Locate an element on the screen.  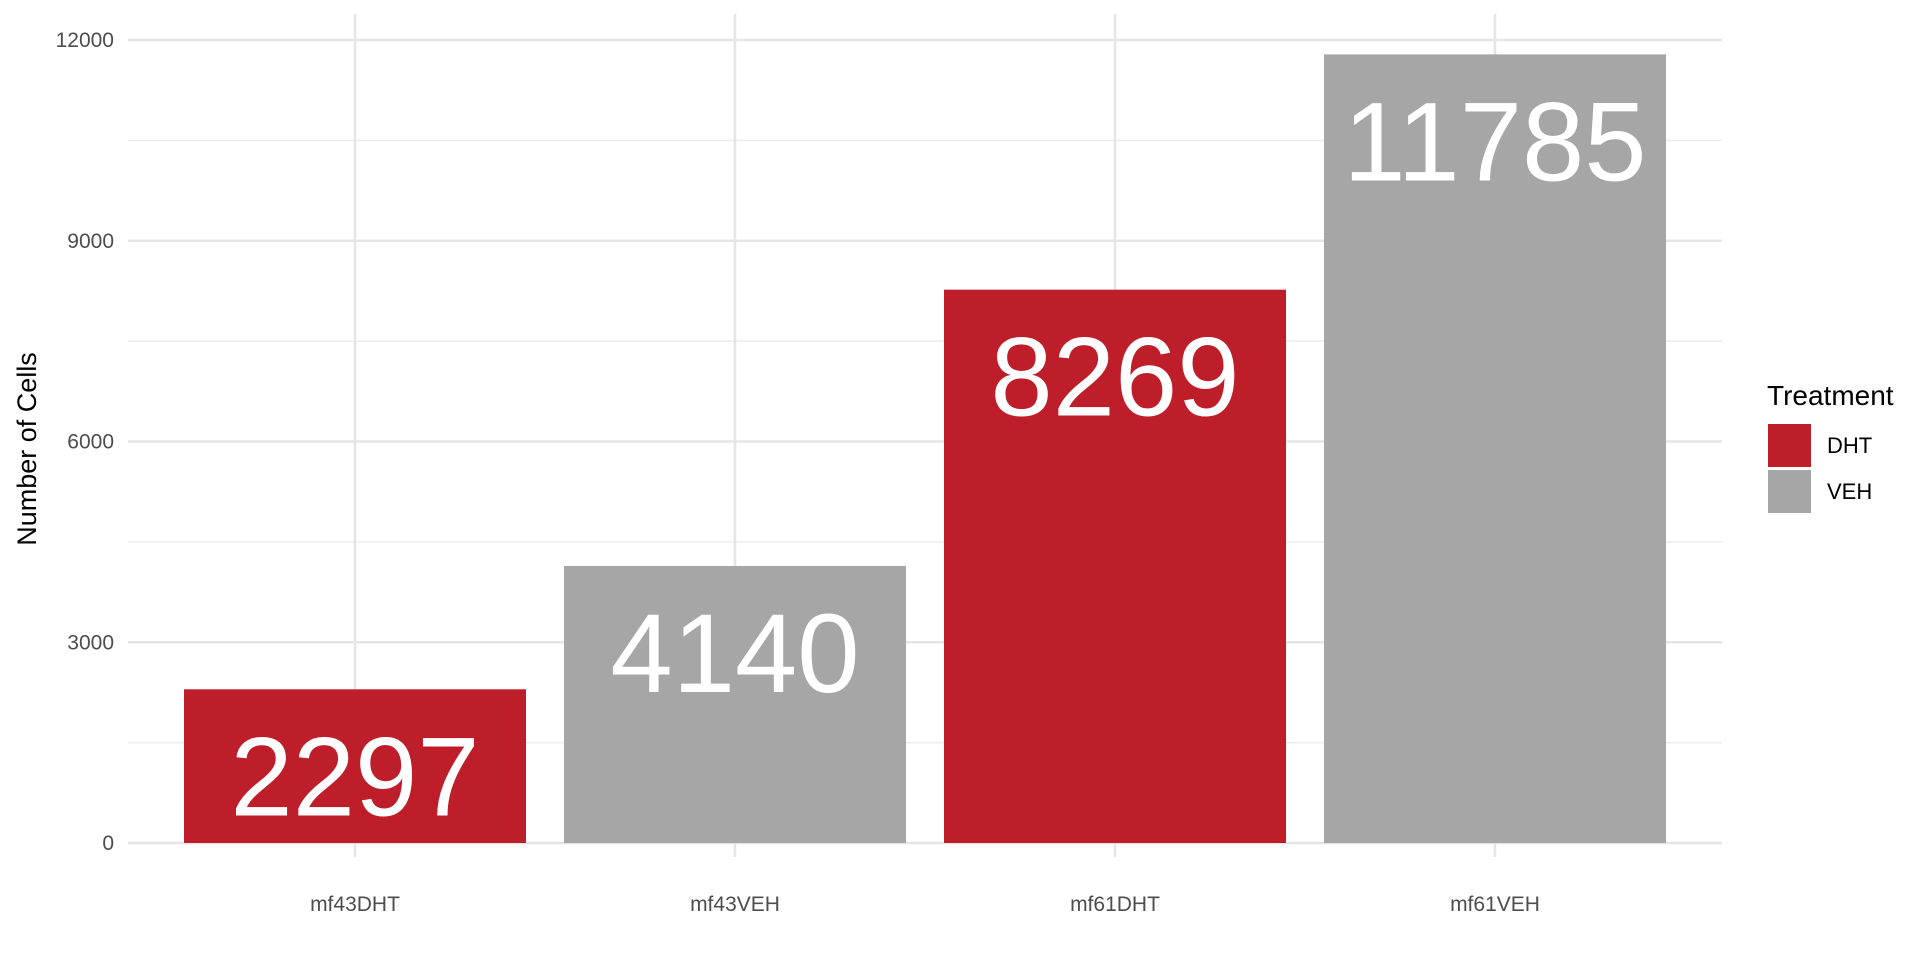
bar-mf61DHT is located at coordinates (1115, 566).